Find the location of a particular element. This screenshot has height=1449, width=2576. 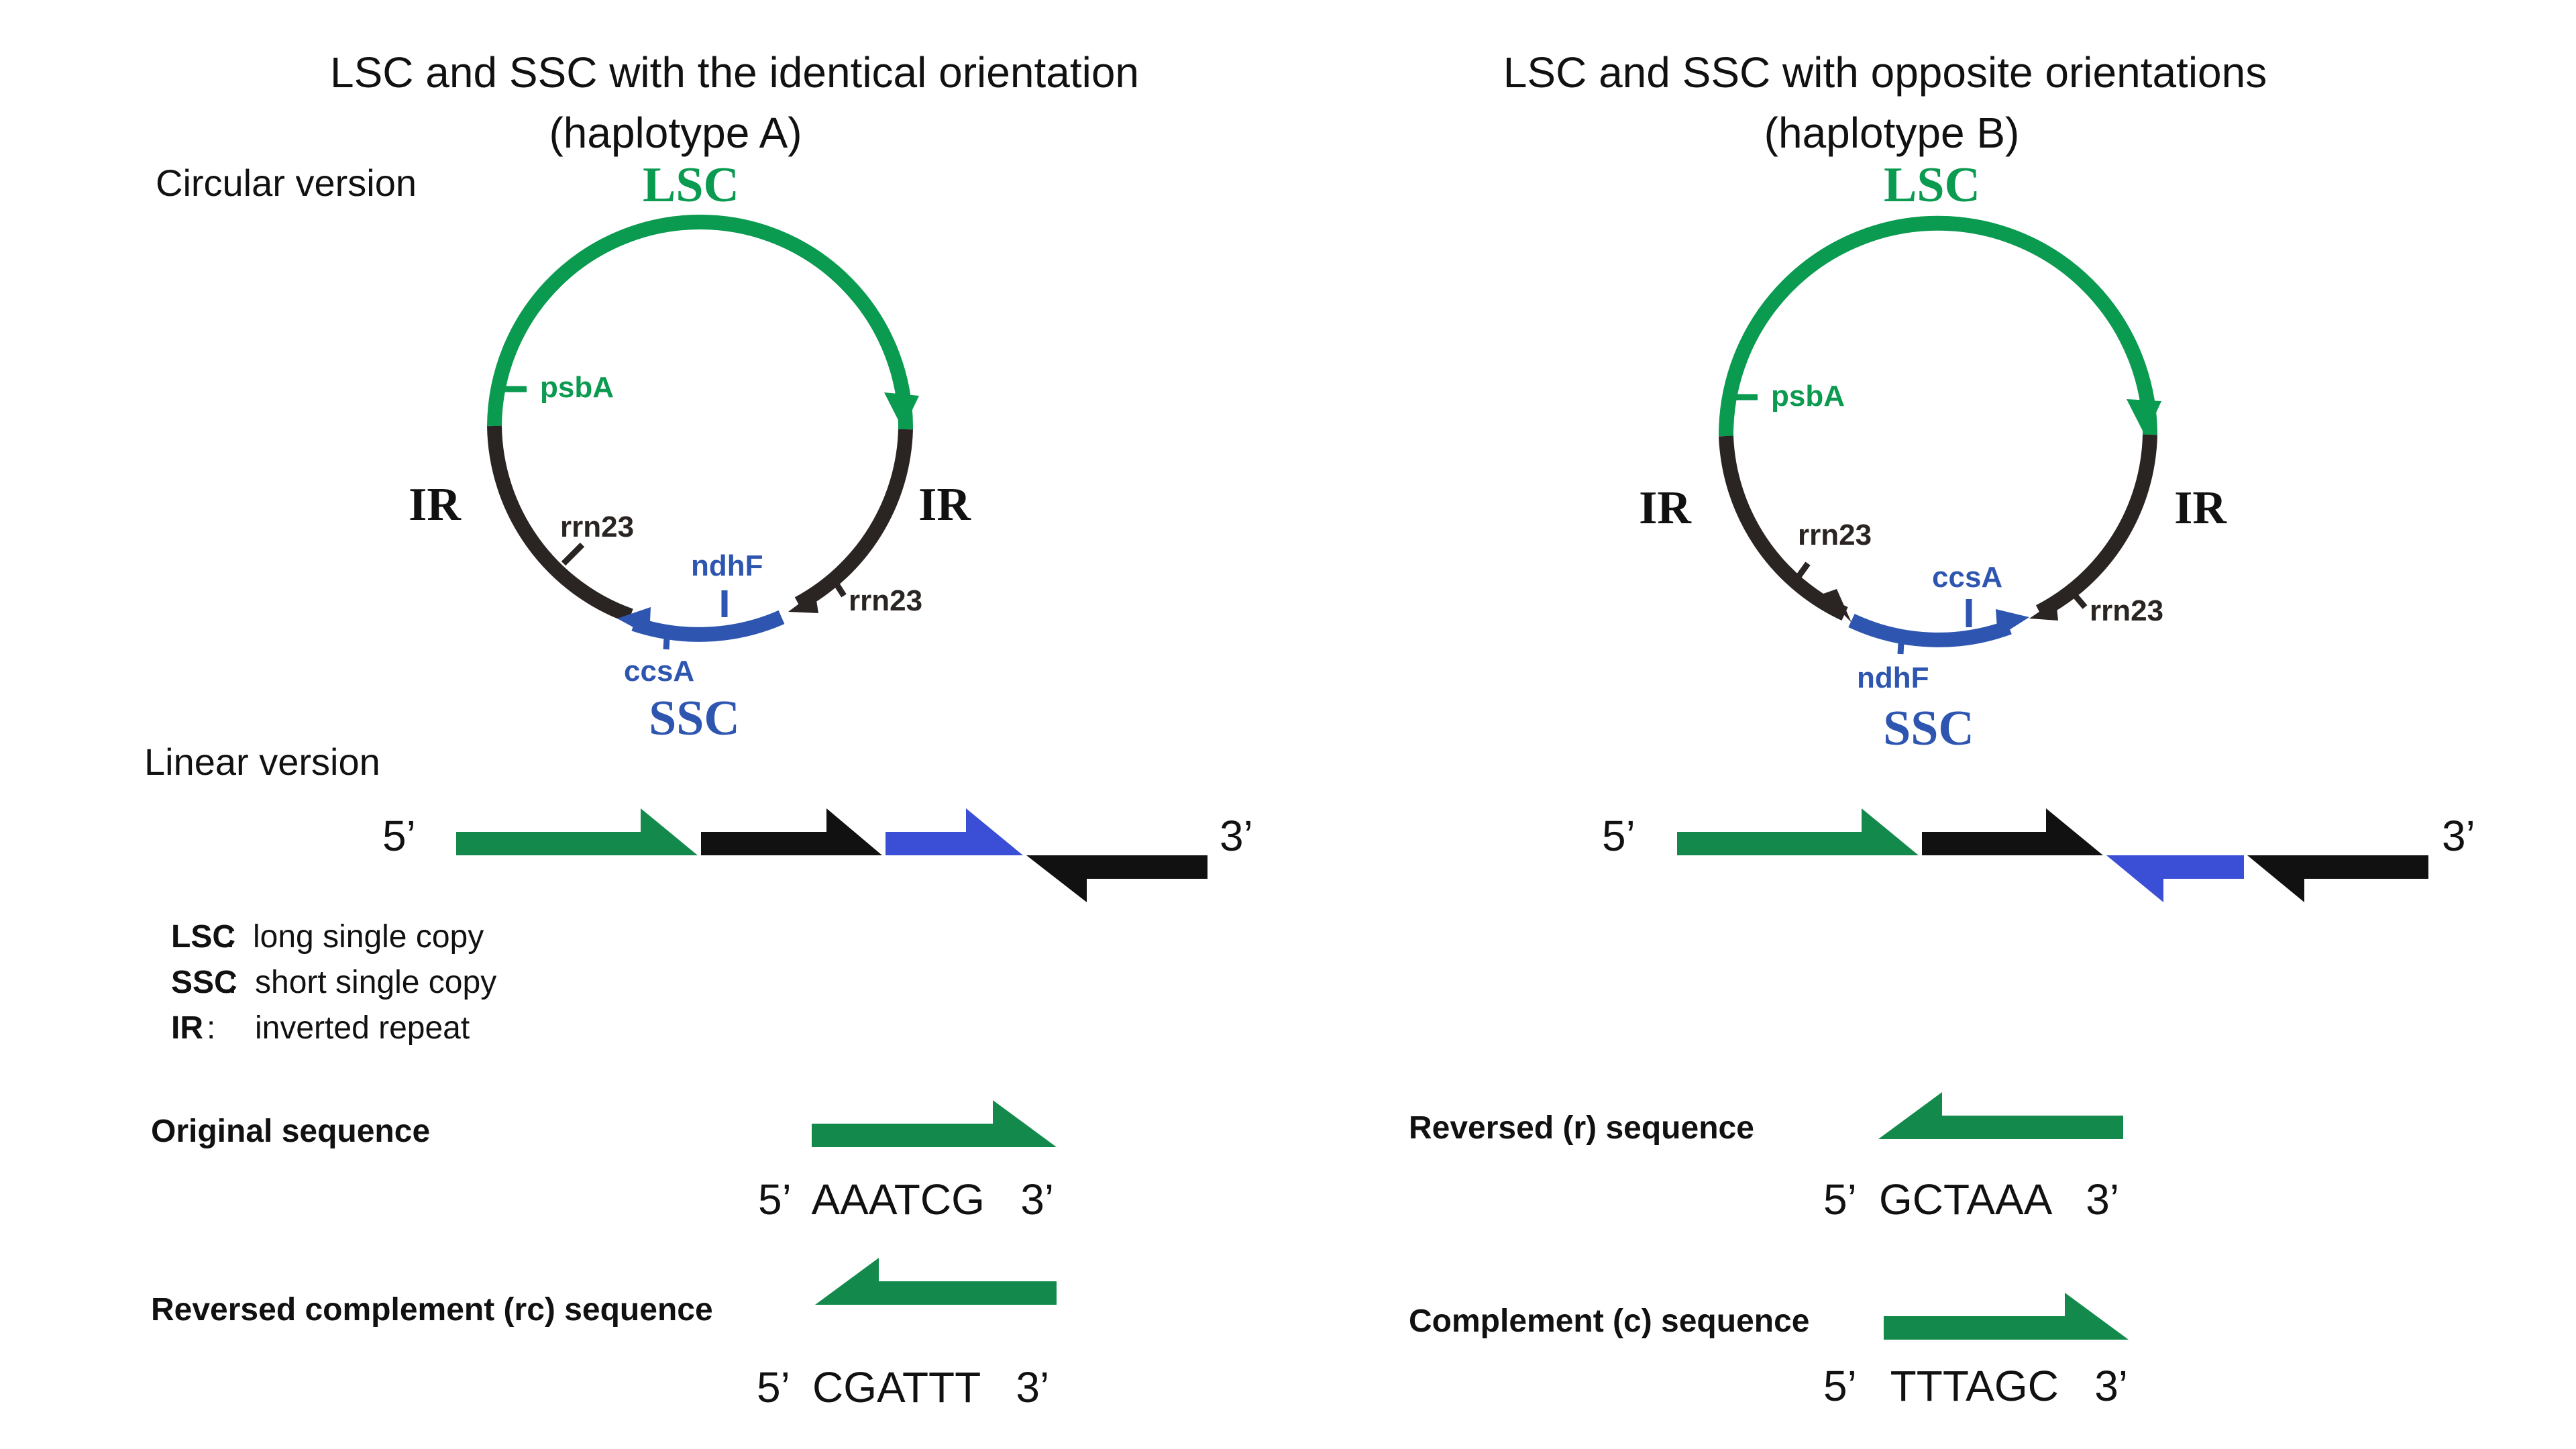

ccsa-tick-a is located at coordinates (667, 638).